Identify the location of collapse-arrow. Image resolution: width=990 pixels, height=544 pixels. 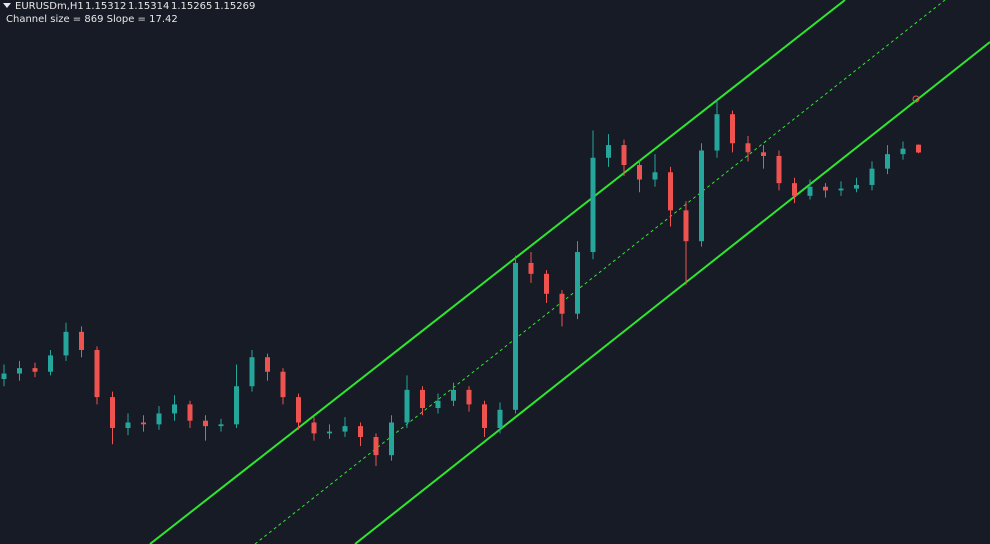
(7, 5).